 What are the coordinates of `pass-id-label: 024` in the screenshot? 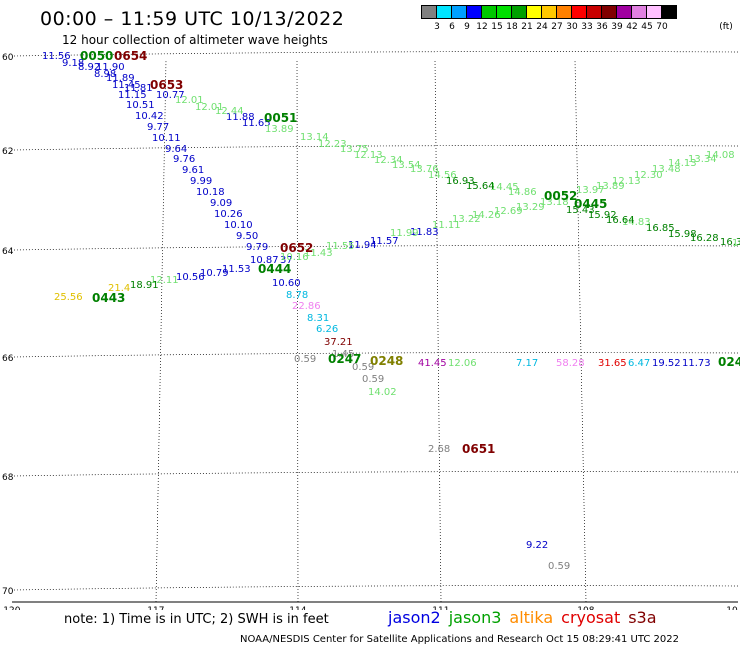 It's located at (729, 362).